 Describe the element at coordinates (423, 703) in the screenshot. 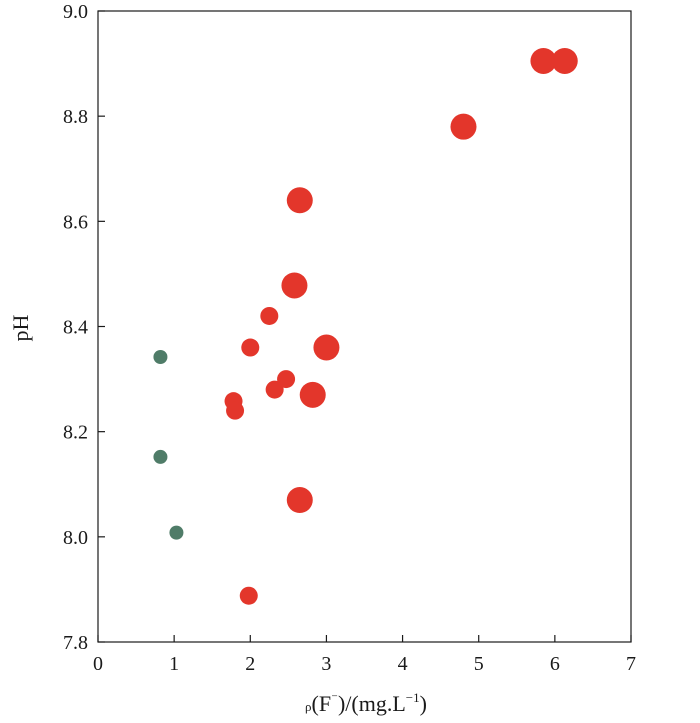

I see `x-axis-label-unit-close: )` at that location.